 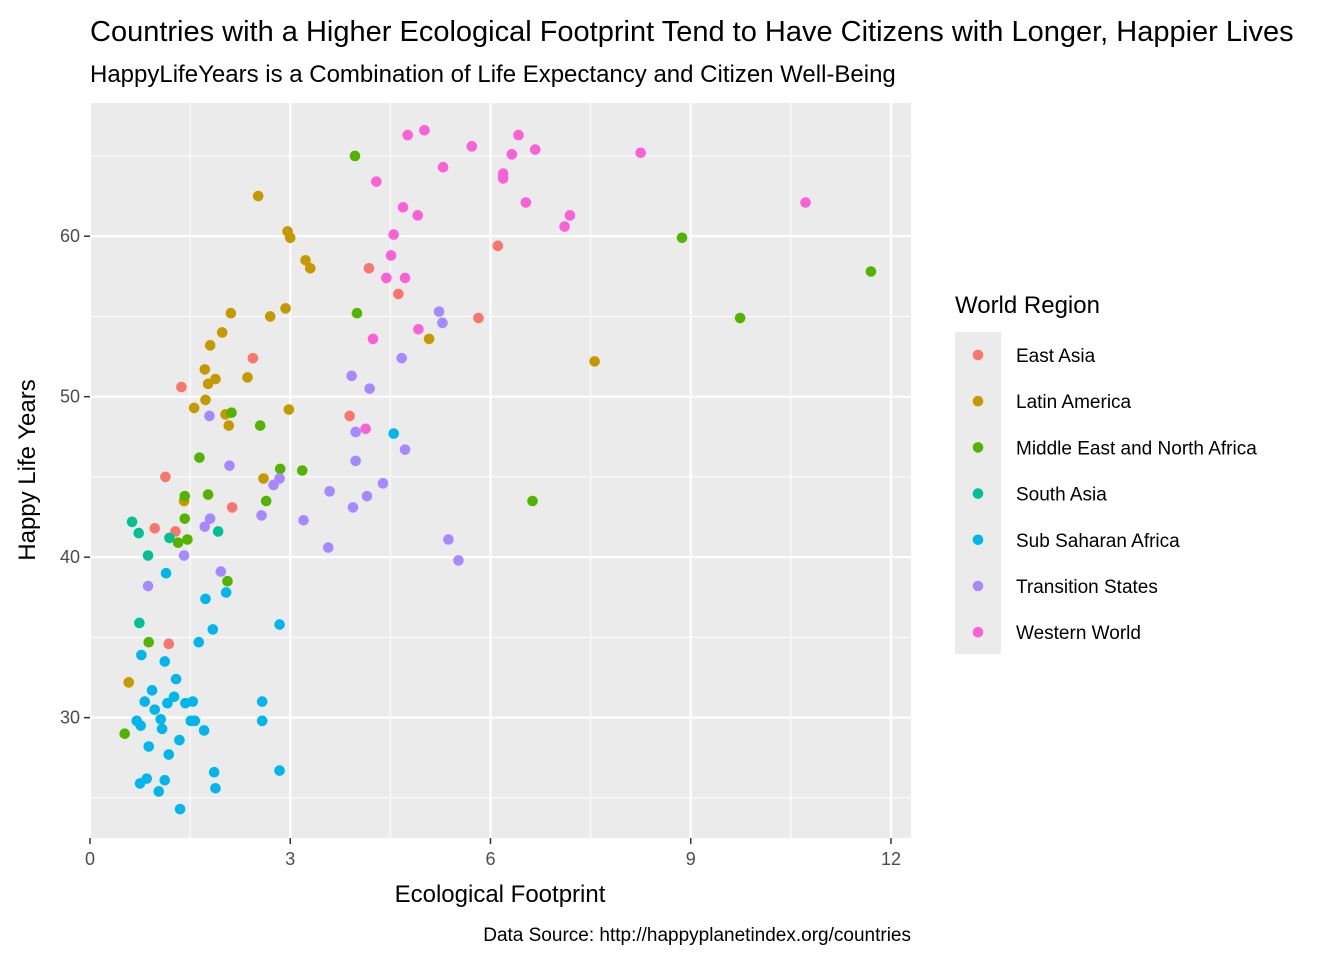 What do you see at coordinates (1056, 356) in the screenshot?
I see `legend-label-east-asia: East Asia` at bounding box center [1056, 356].